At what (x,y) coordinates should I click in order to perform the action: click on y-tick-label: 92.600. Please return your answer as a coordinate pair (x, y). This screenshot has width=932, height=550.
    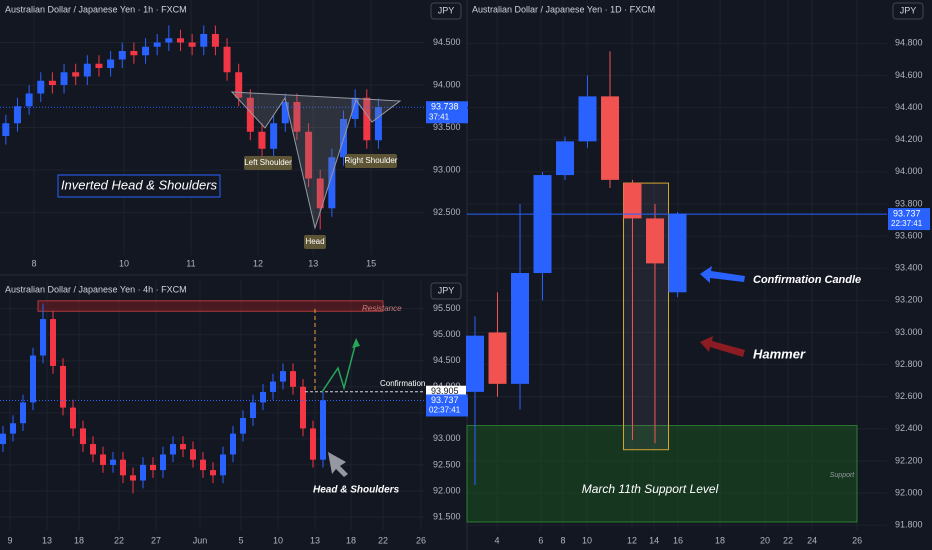
    Looking at the image, I should click on (909, 396).